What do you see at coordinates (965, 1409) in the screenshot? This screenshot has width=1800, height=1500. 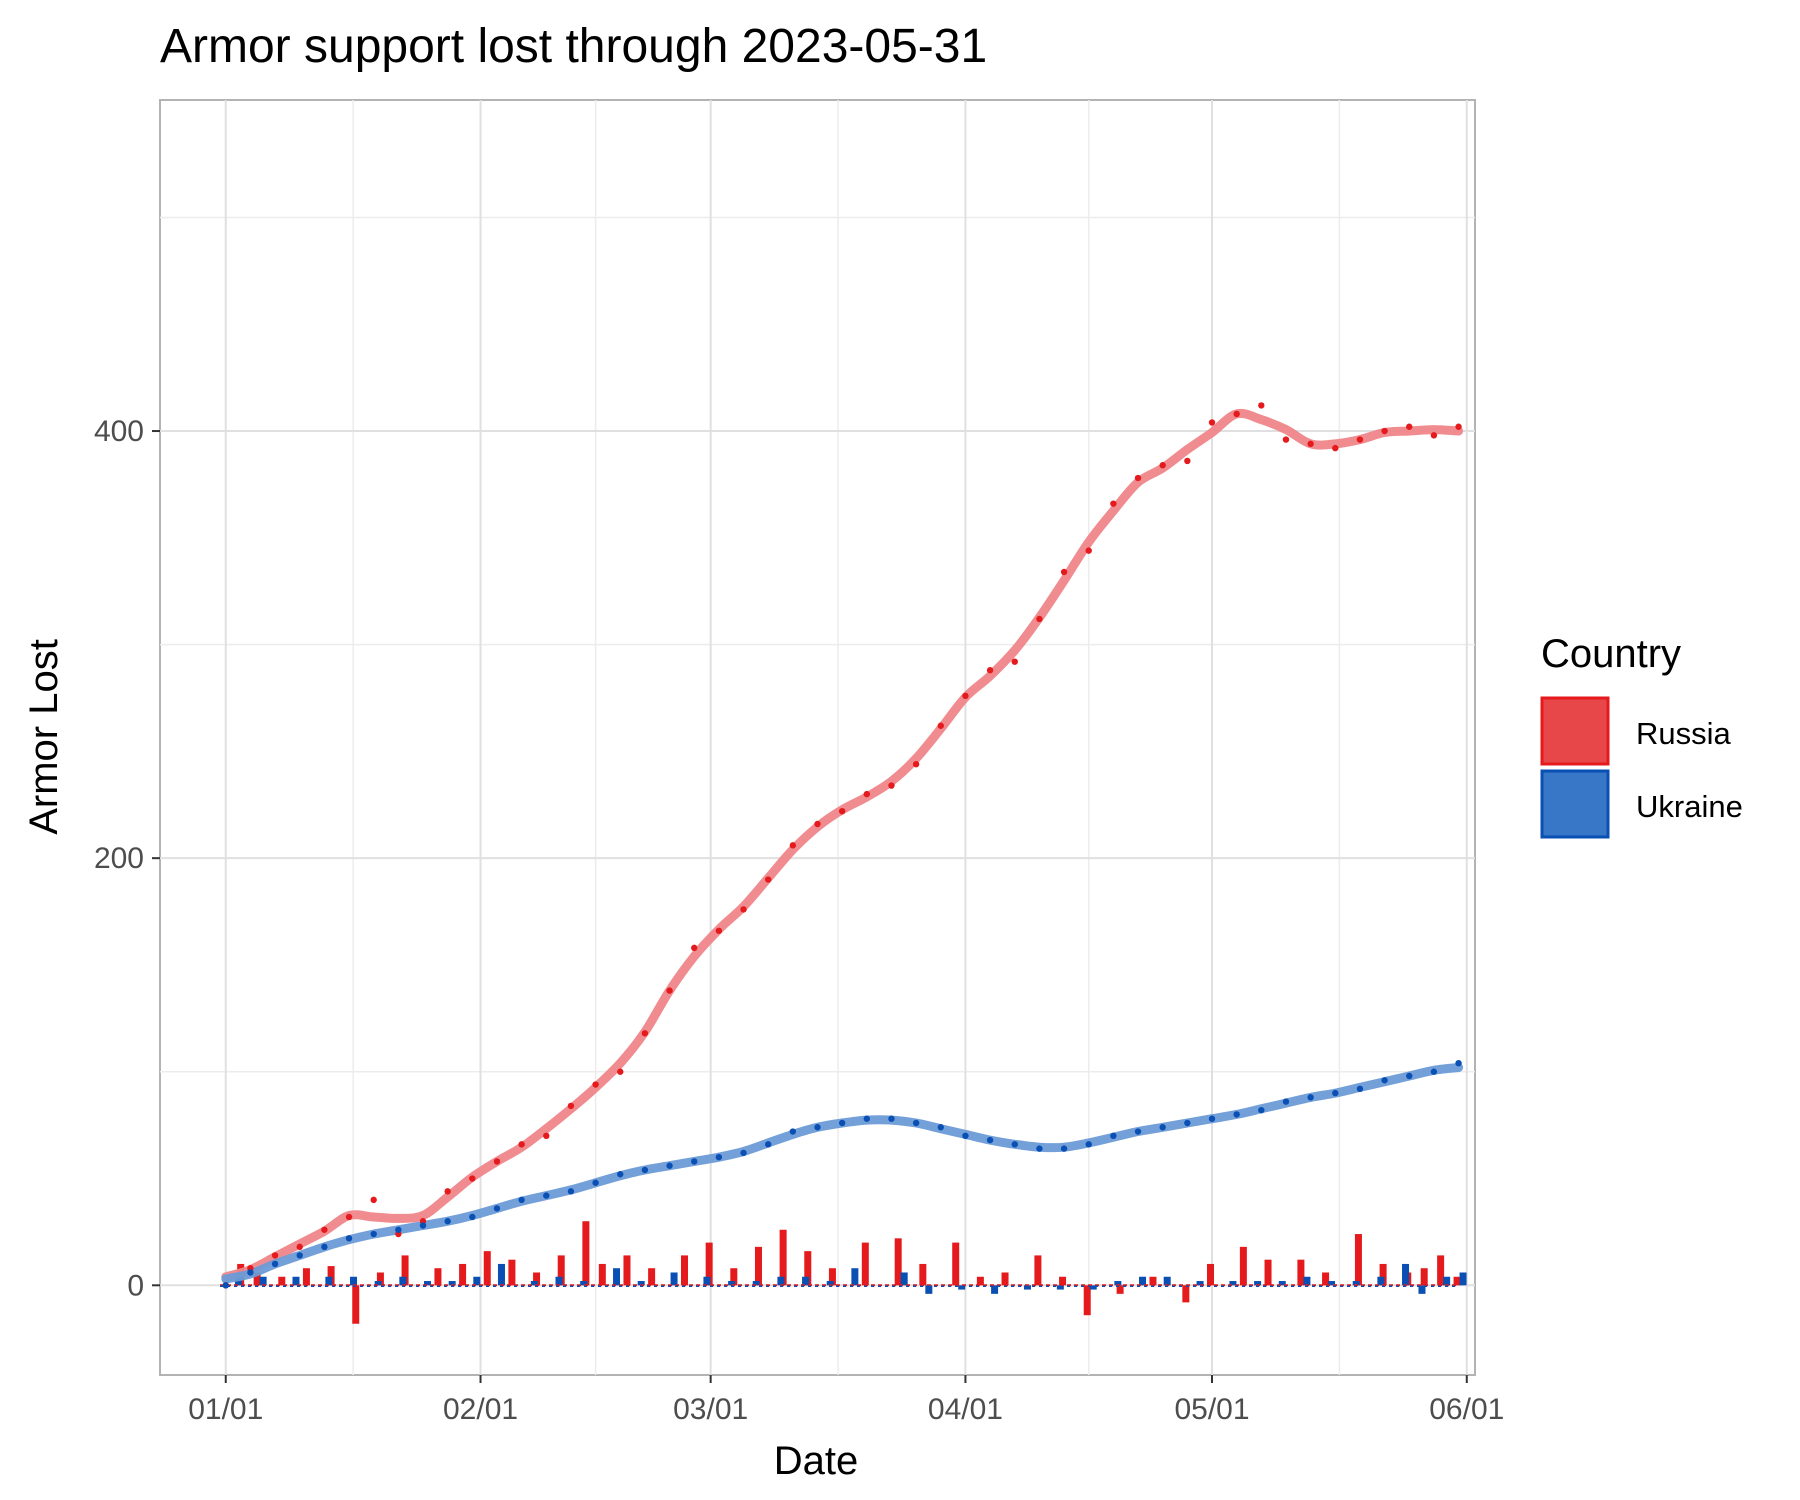 I see `x-tick-label: 04/01` at bounding box center [965, 1409].